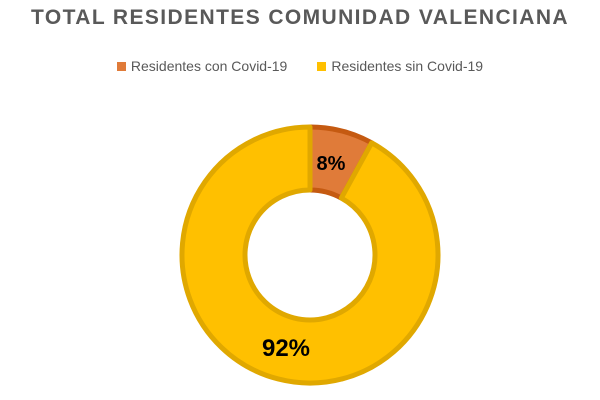  Describe the element at coordinates (121, 66) in the screenshot. I see `legend-swatch-con-covid` at that location.